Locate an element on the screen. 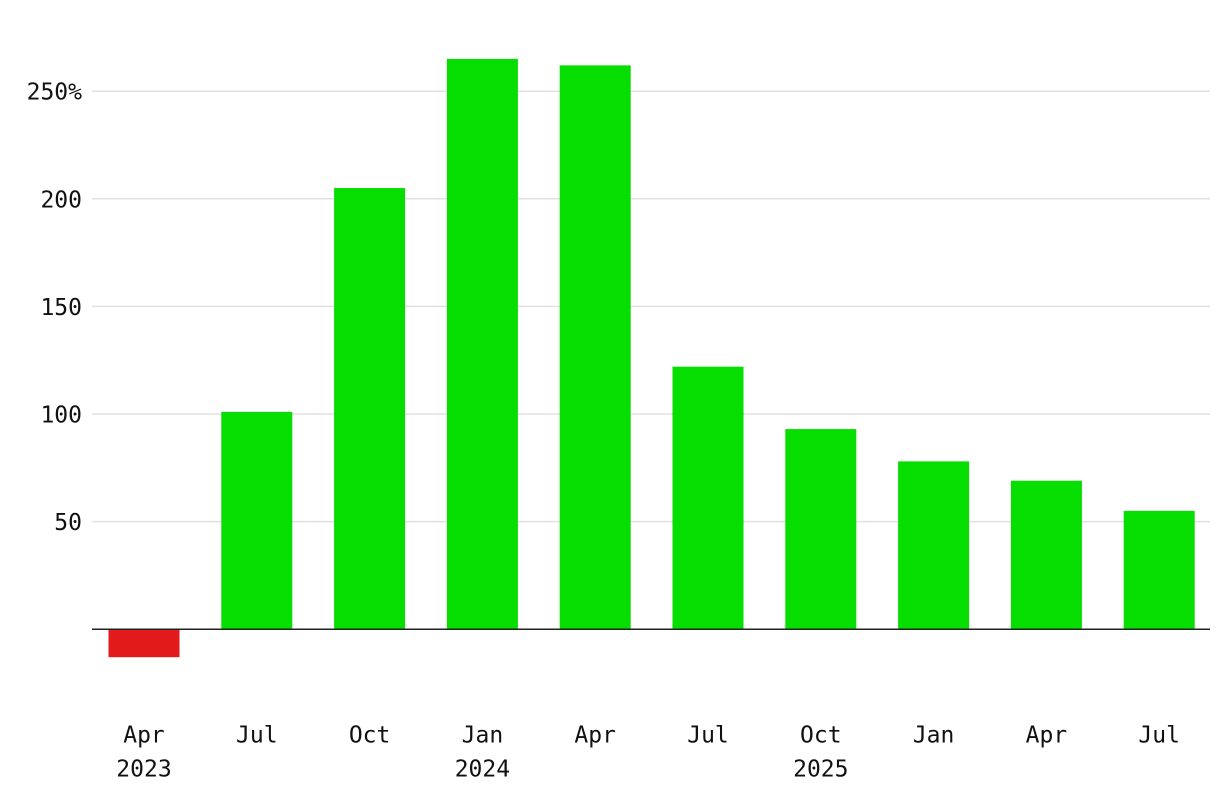 The image size is (1220, 808). x-year-label: 2023 is located at coordinates (143, 770).